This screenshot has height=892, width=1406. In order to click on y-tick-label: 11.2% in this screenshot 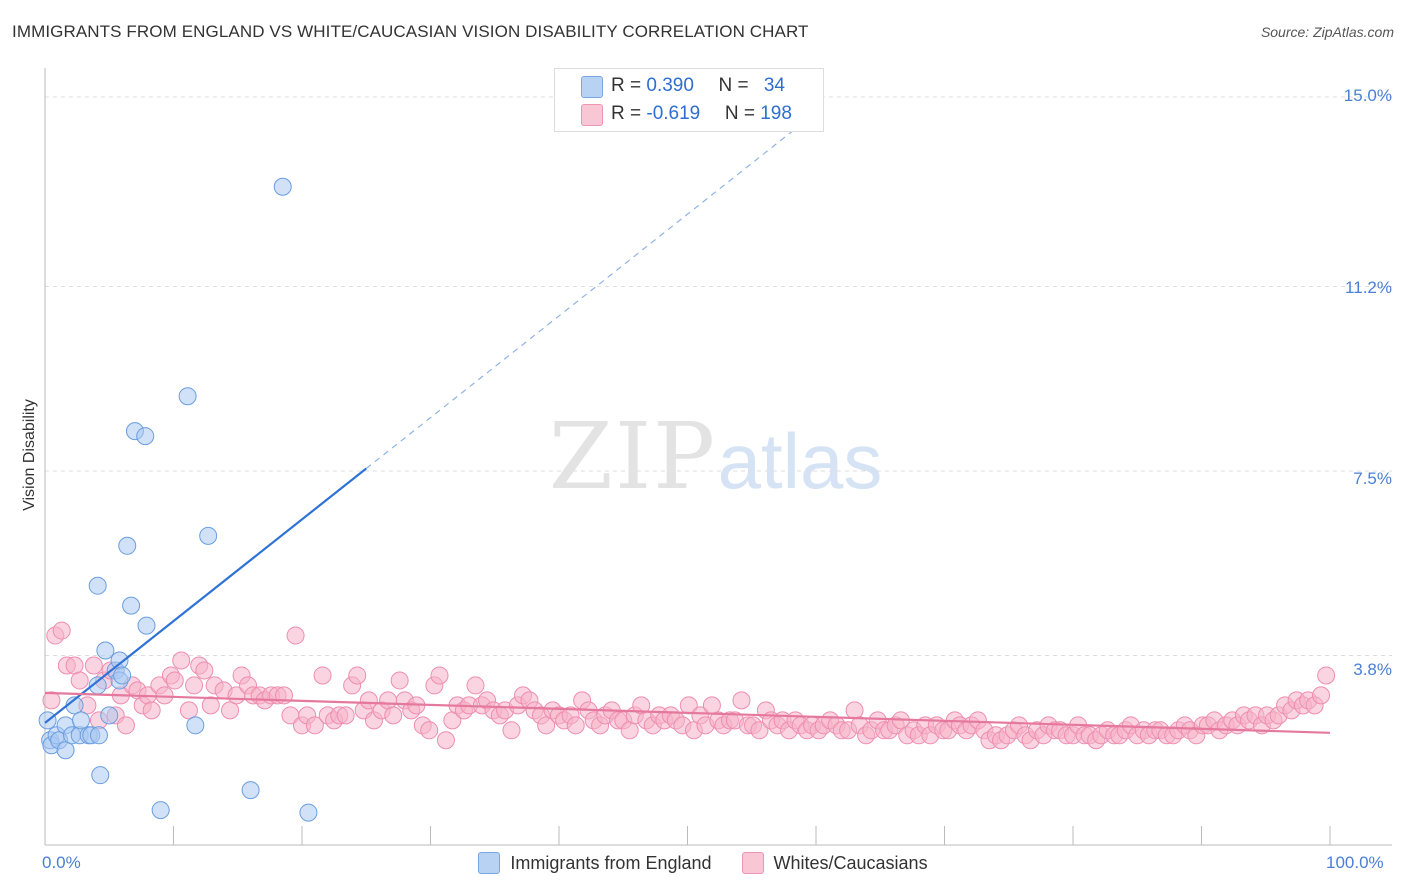, I will do `click(1368, 287)`.